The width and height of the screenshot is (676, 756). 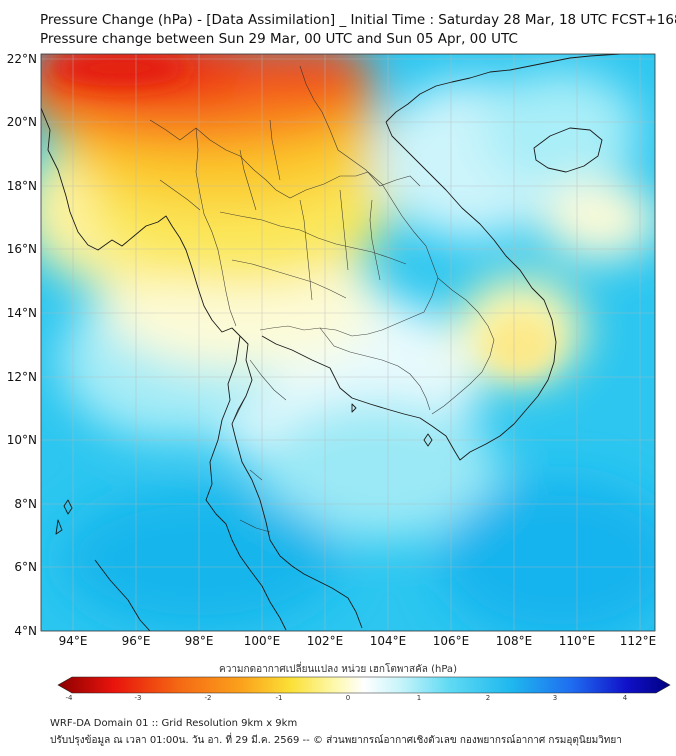 What do you see at coordinates (208, 698) in the screenshot?
I see `colorbar-tick: -2` at bounding box center [208, 698].